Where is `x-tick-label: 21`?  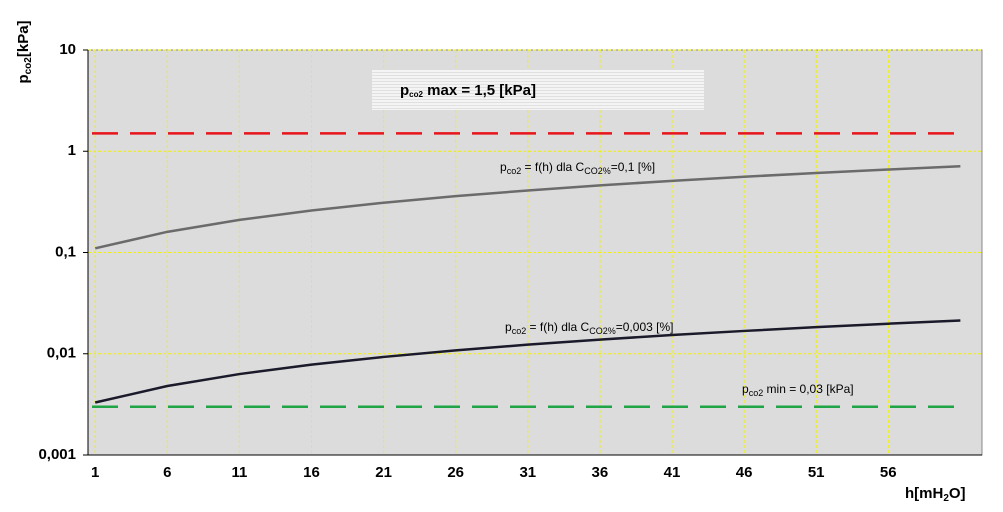 x-tick-label: 21 is located at coordinates (383, 472).